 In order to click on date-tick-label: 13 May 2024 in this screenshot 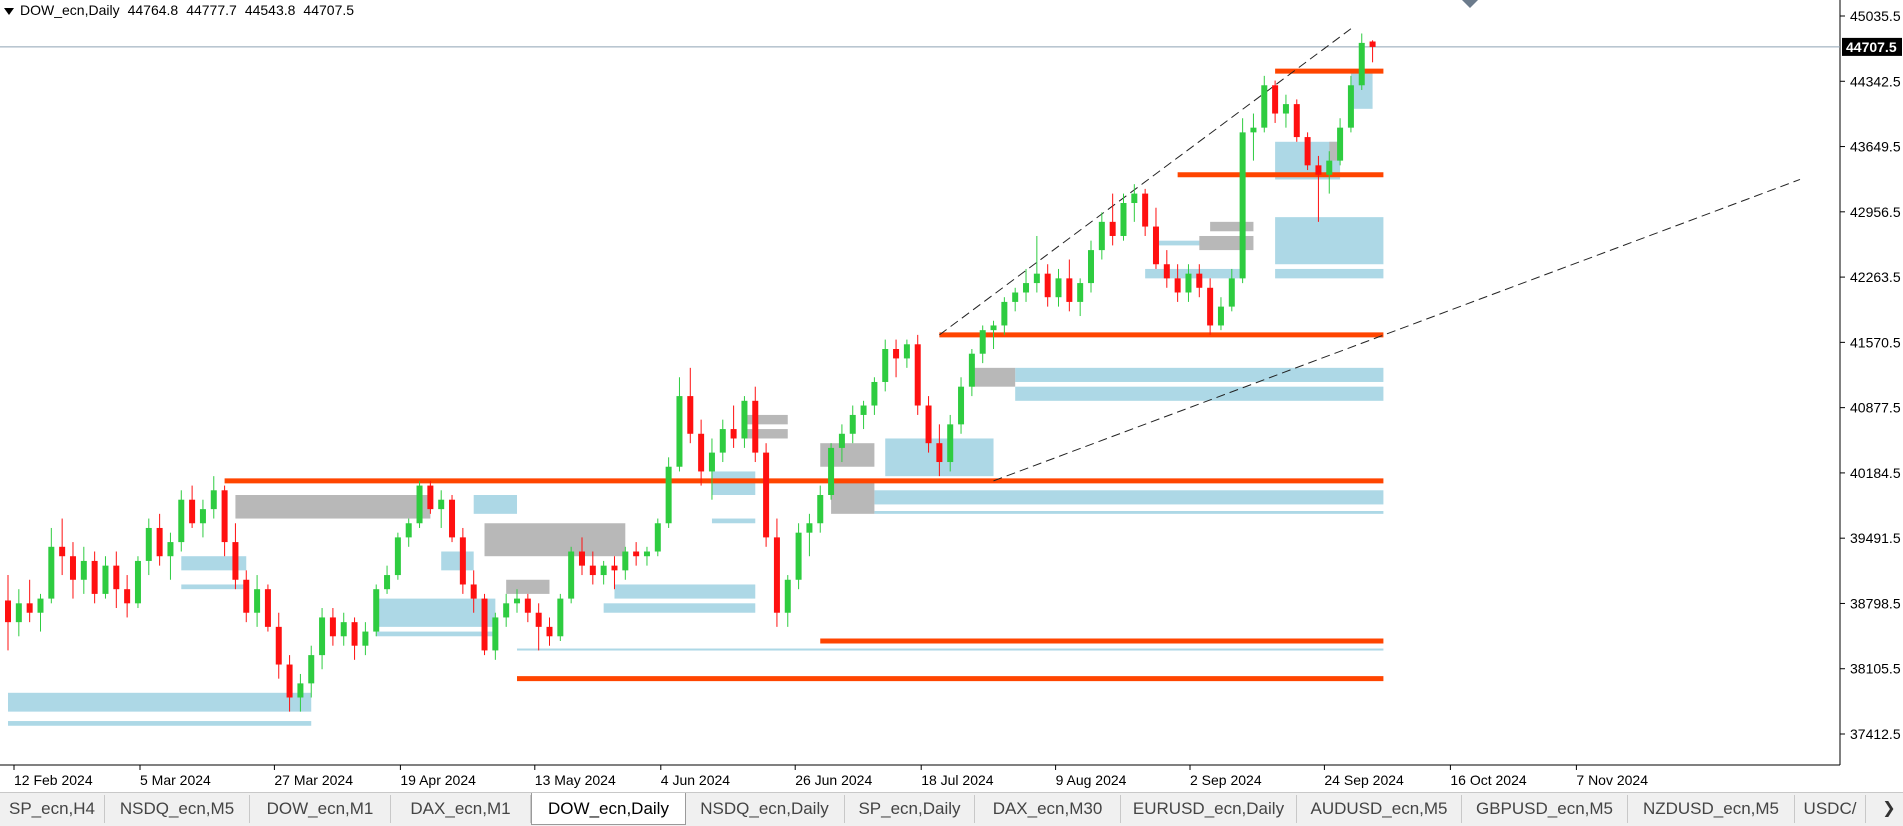, I will do `click(575, 780)`.